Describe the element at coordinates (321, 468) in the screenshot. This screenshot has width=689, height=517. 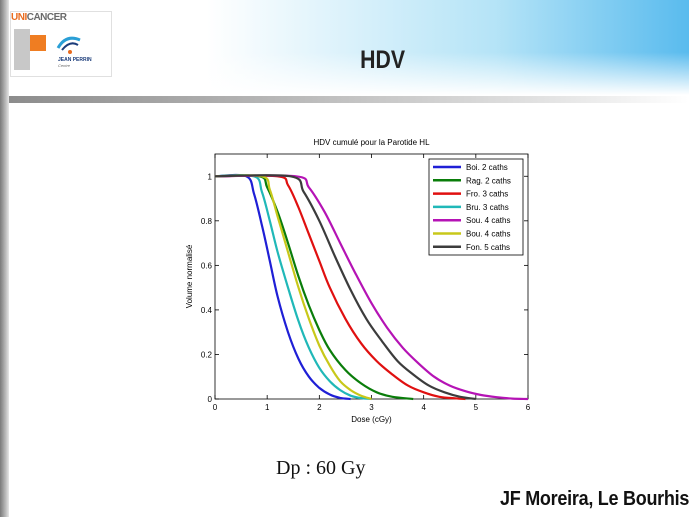
I see `prescribed-dose: Dp : 60 Gy` at that location.